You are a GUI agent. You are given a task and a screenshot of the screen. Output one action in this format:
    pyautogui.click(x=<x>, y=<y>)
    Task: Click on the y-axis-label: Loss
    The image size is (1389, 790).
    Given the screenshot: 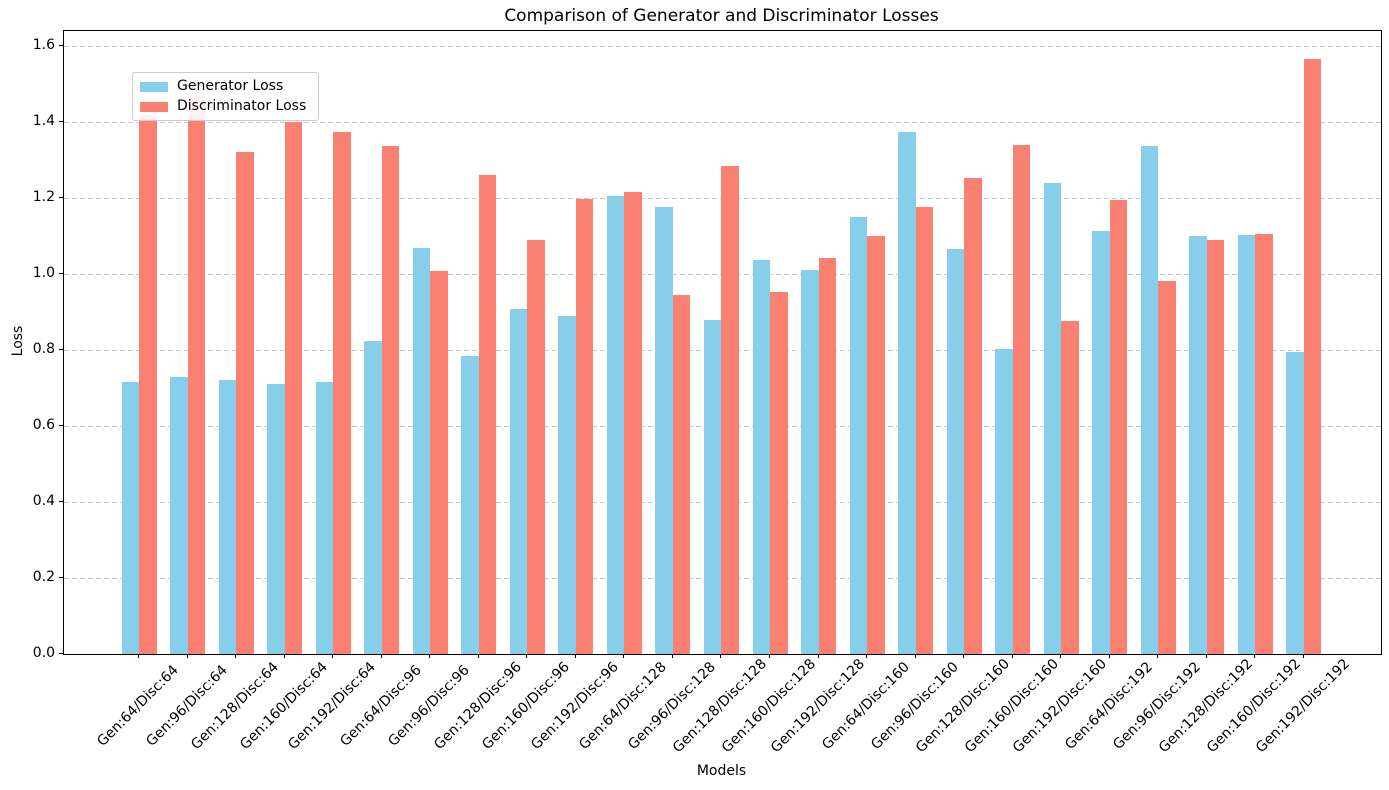 What is the action you would take?
    pyautogui.click(x=18, y=341)
    